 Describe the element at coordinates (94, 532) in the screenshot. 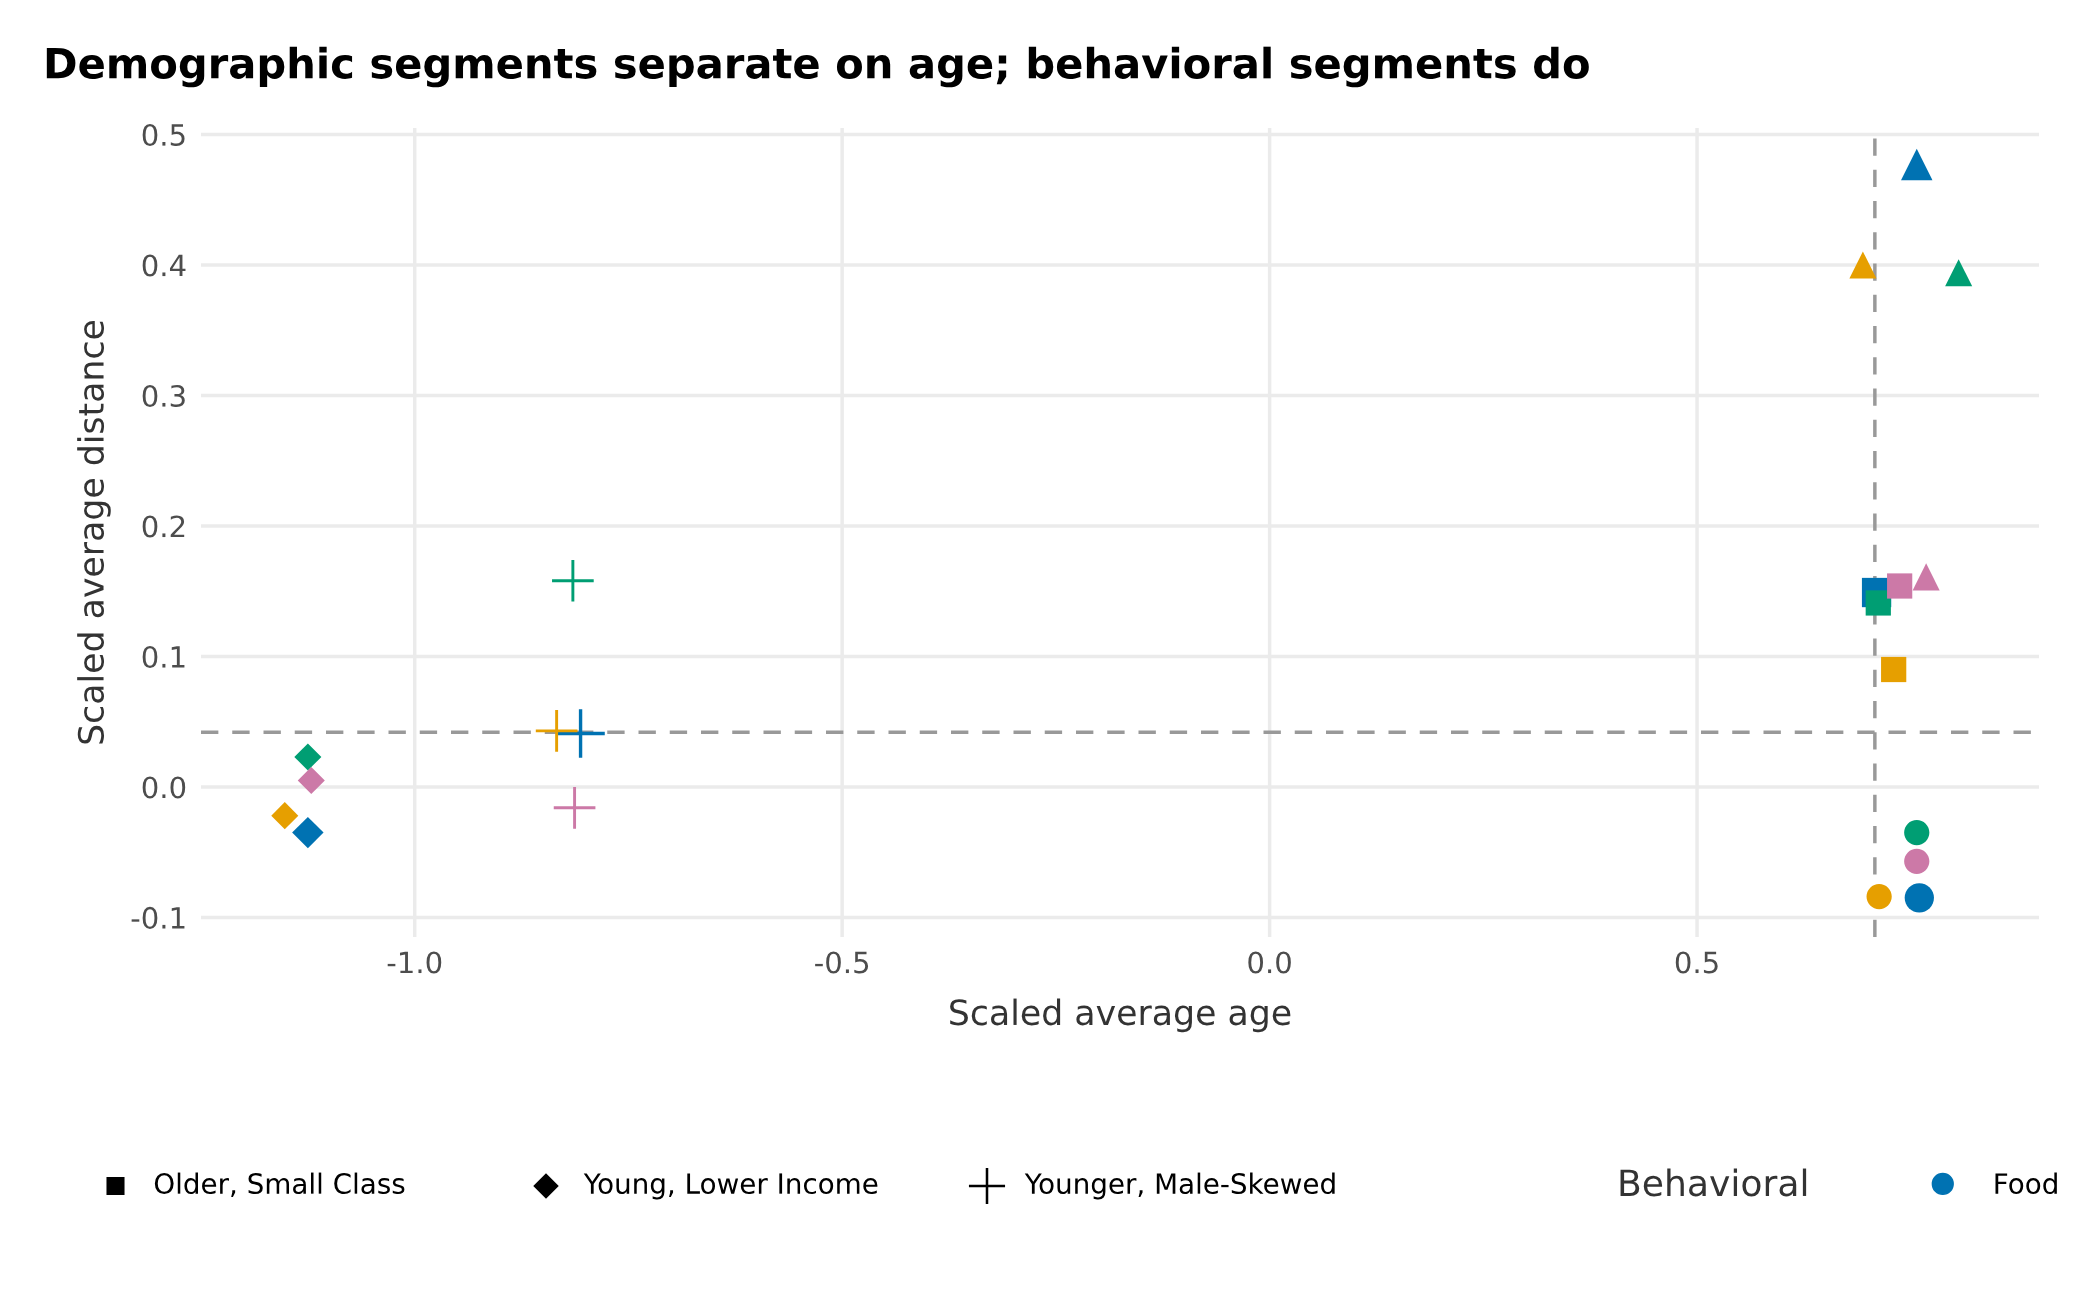

I see `y-axis-title: Scaled average distance` at that location.